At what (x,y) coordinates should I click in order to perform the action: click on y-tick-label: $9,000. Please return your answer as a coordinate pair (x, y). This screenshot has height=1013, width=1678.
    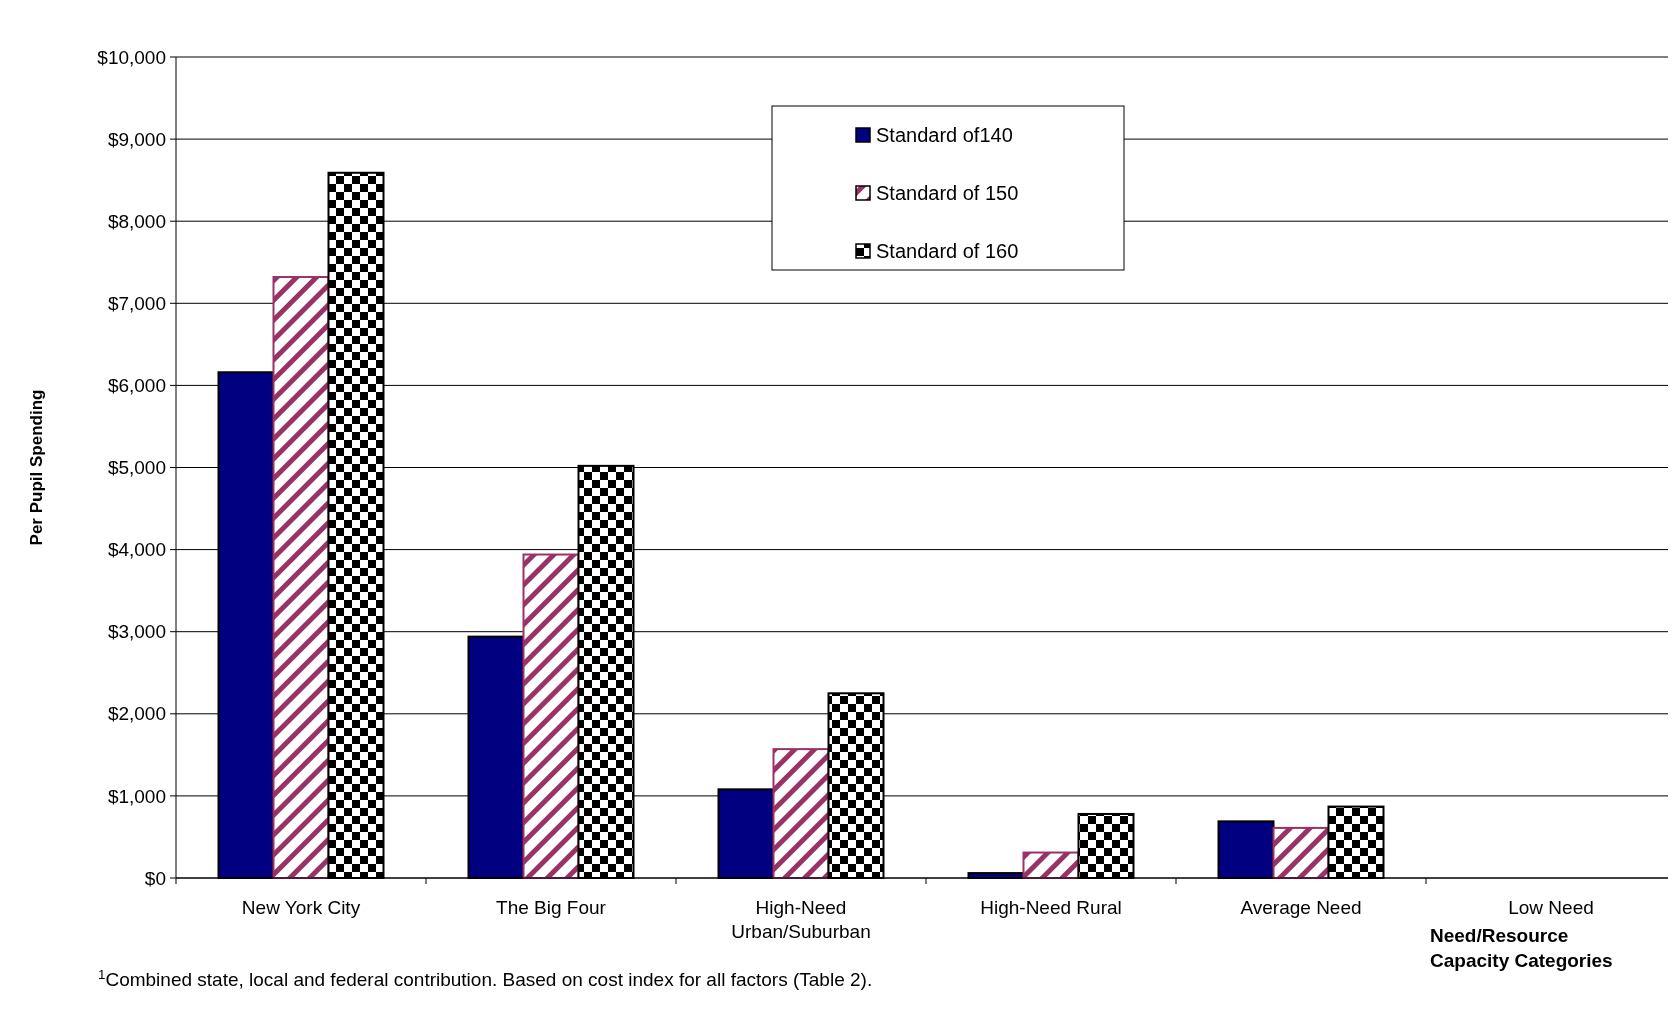
    Looking at the image, I should click on (136, 139).